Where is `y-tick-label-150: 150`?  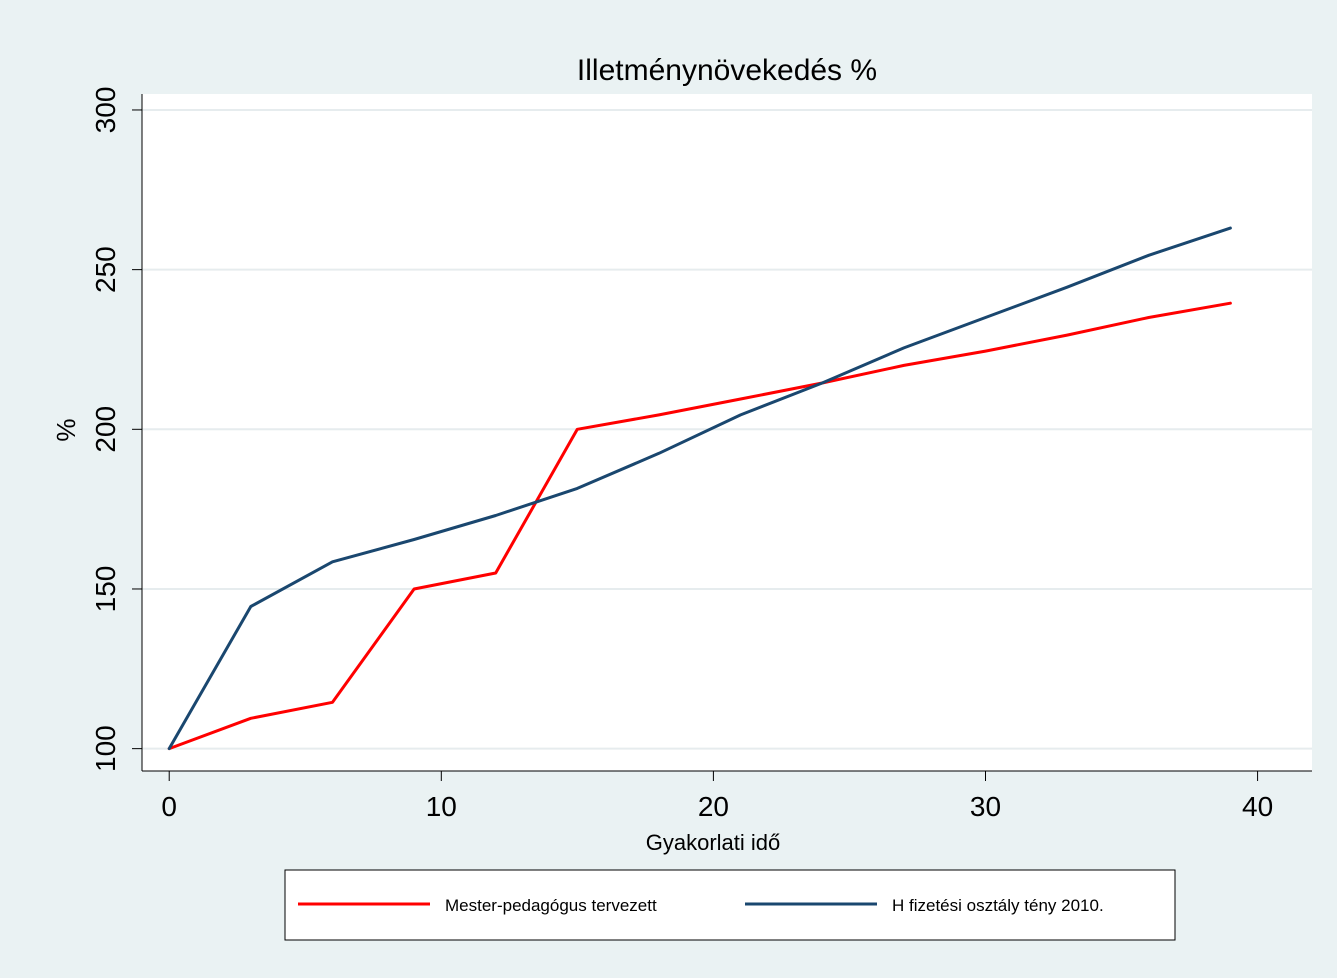
y-tick-label-150: 150 is located at coordinates (105, 589).